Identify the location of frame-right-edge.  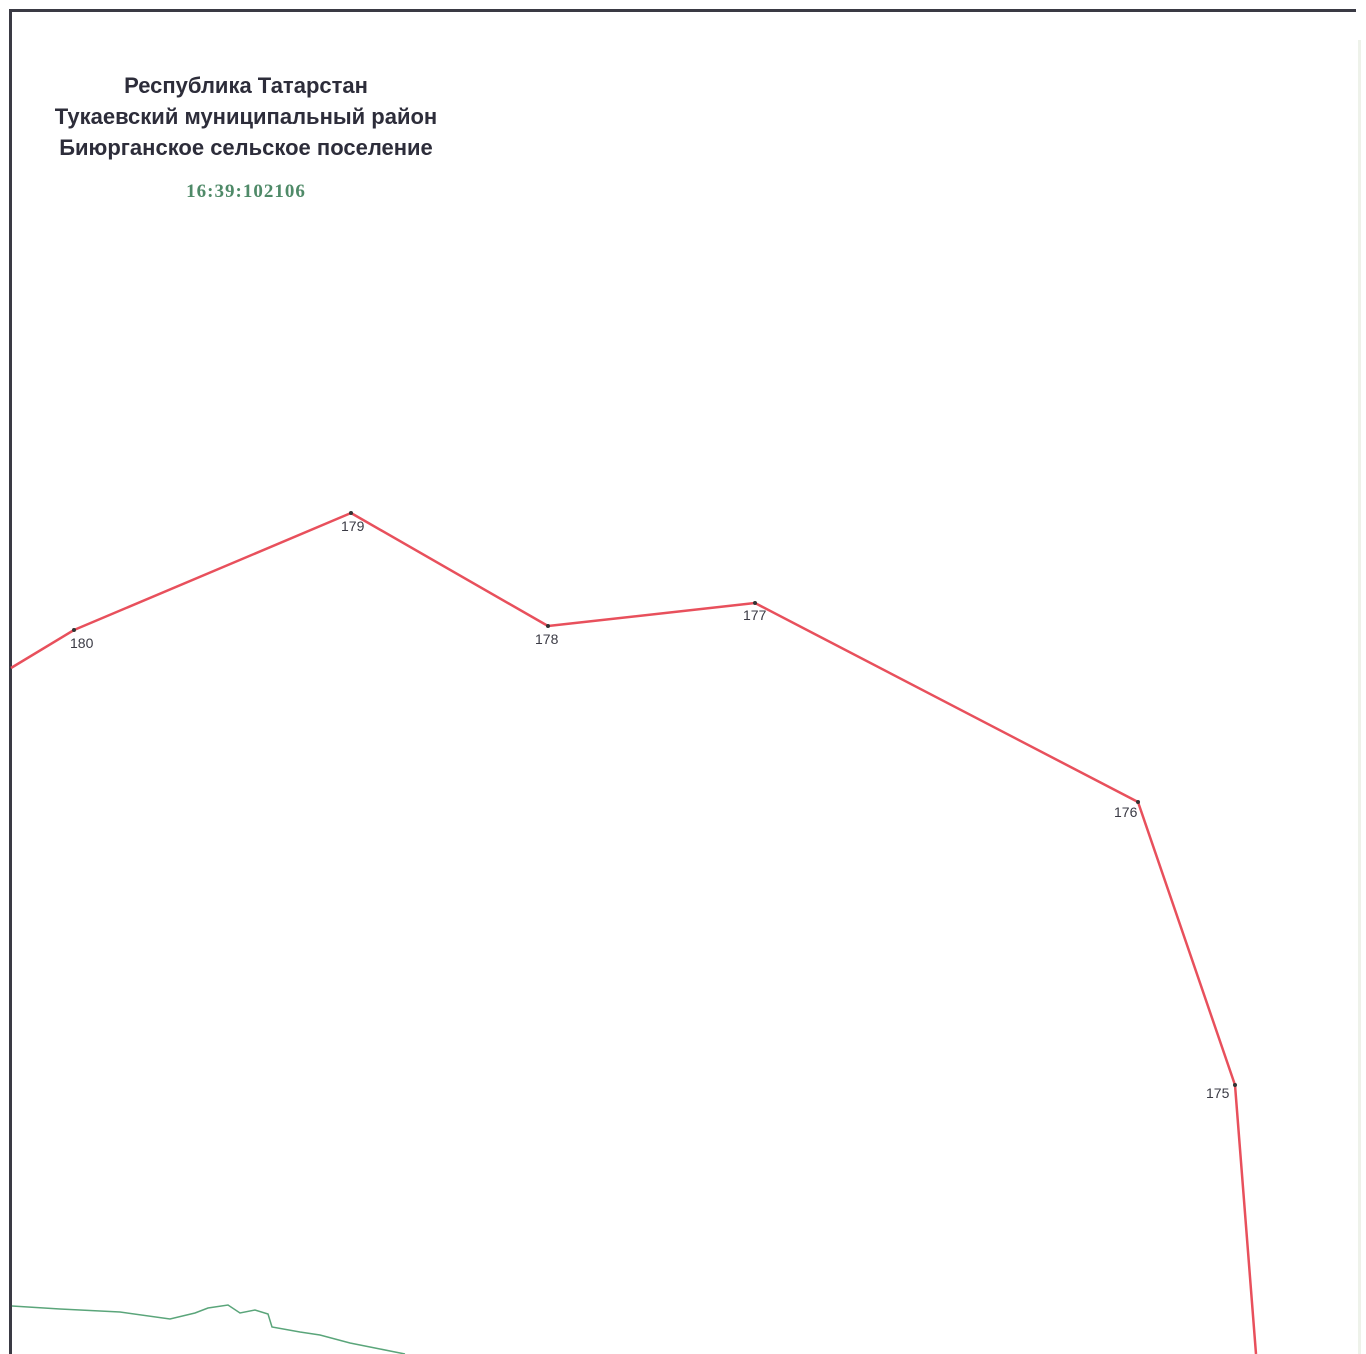
(1359, 697).